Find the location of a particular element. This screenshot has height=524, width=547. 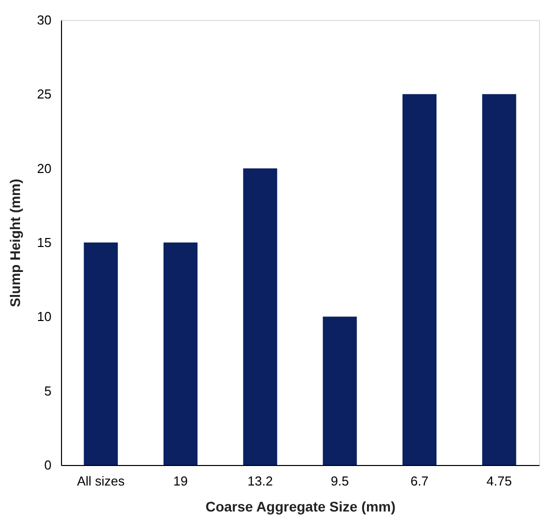

y-tick-label: 25 is located at coordinates (44, 94).